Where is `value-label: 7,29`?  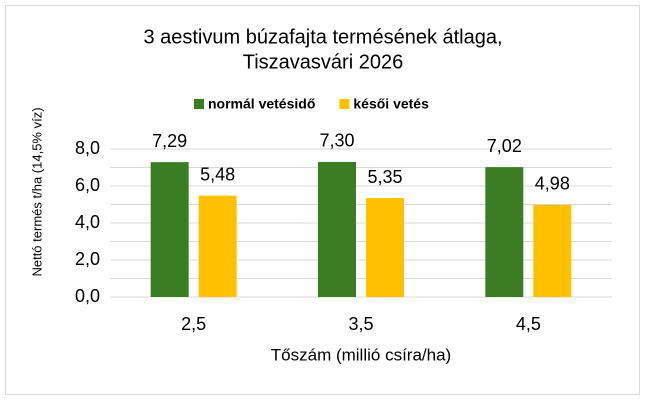 value-label: 7,29 is located at coordinates (169, 141).